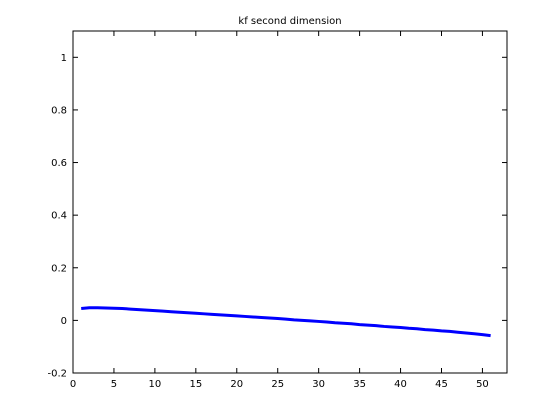 The image size is (560, 420). What do you see at coordinates (441, 384) in the screenshot?
I see `x-tick-label: 45` at bounding box center [441, 384].